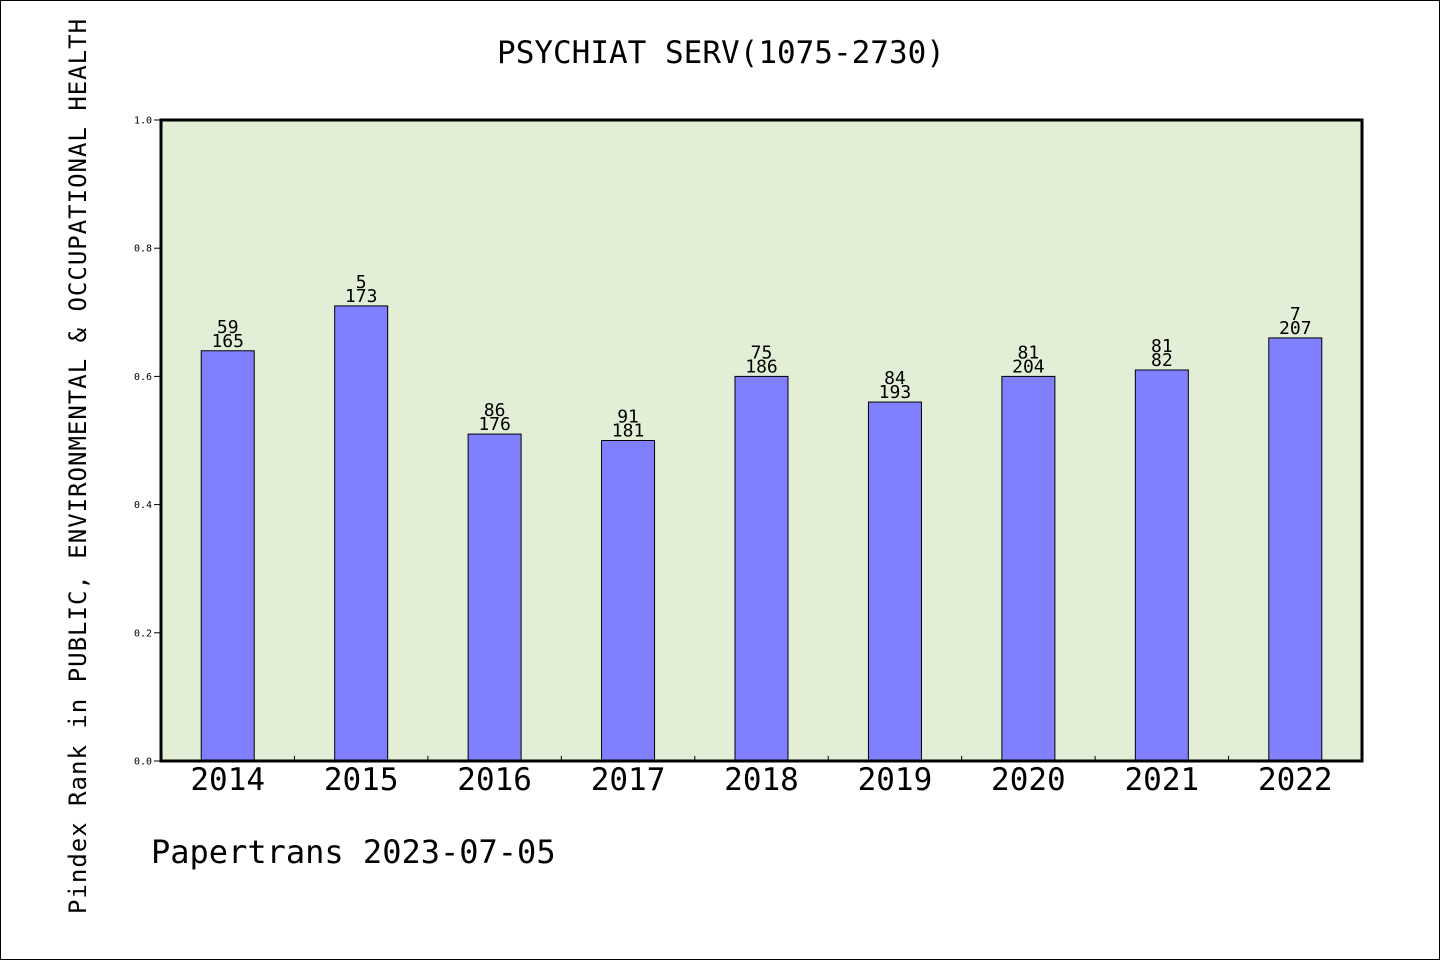  What do you see at coordinates (895, 378) in the screenshot?
I see `data-label-top: 84` at bounding box center [895, 378].